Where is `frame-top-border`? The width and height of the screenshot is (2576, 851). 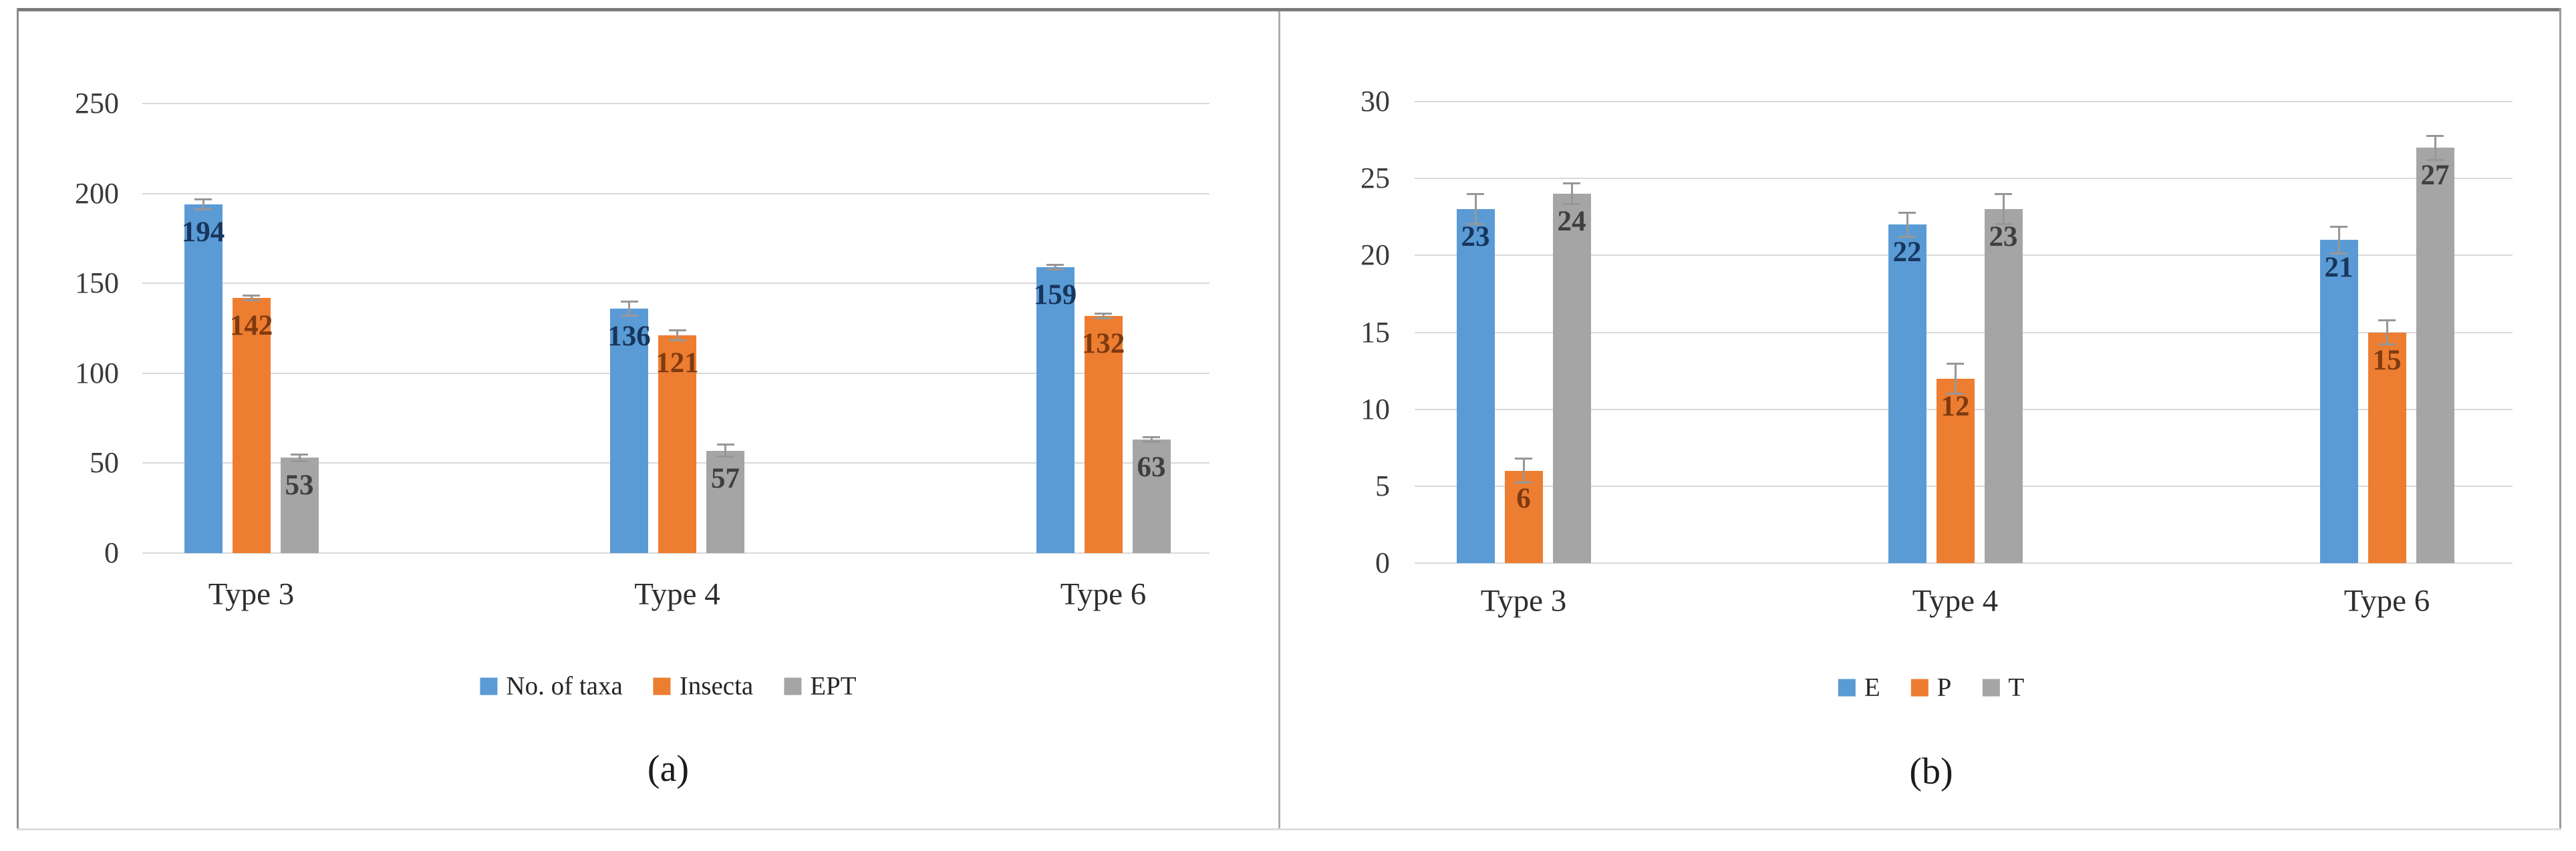 frame-top-border is located at coordinates (1289, 9).